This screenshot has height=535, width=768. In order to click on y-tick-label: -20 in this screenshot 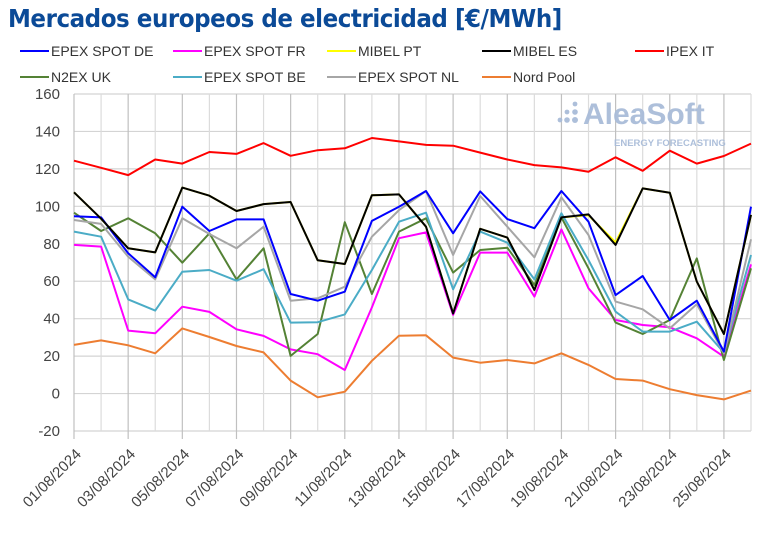, I will do `click(49, 431)`.